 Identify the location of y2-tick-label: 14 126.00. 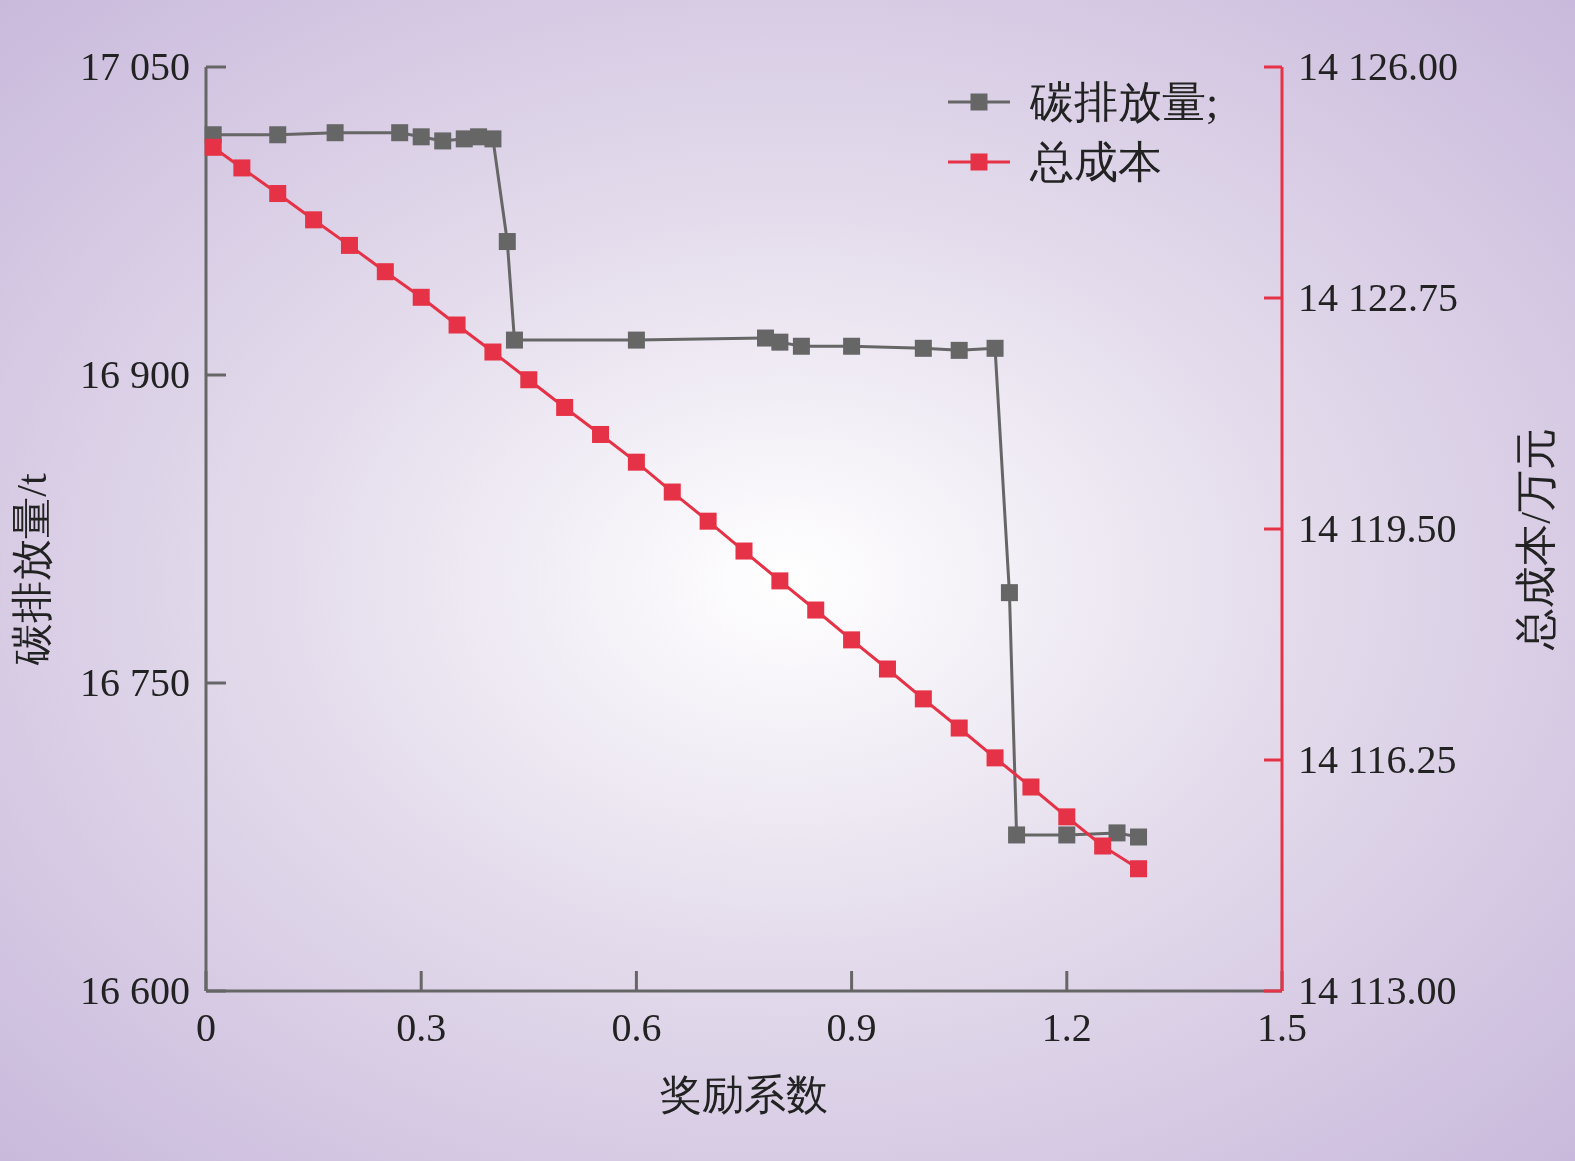
(1378, 66).